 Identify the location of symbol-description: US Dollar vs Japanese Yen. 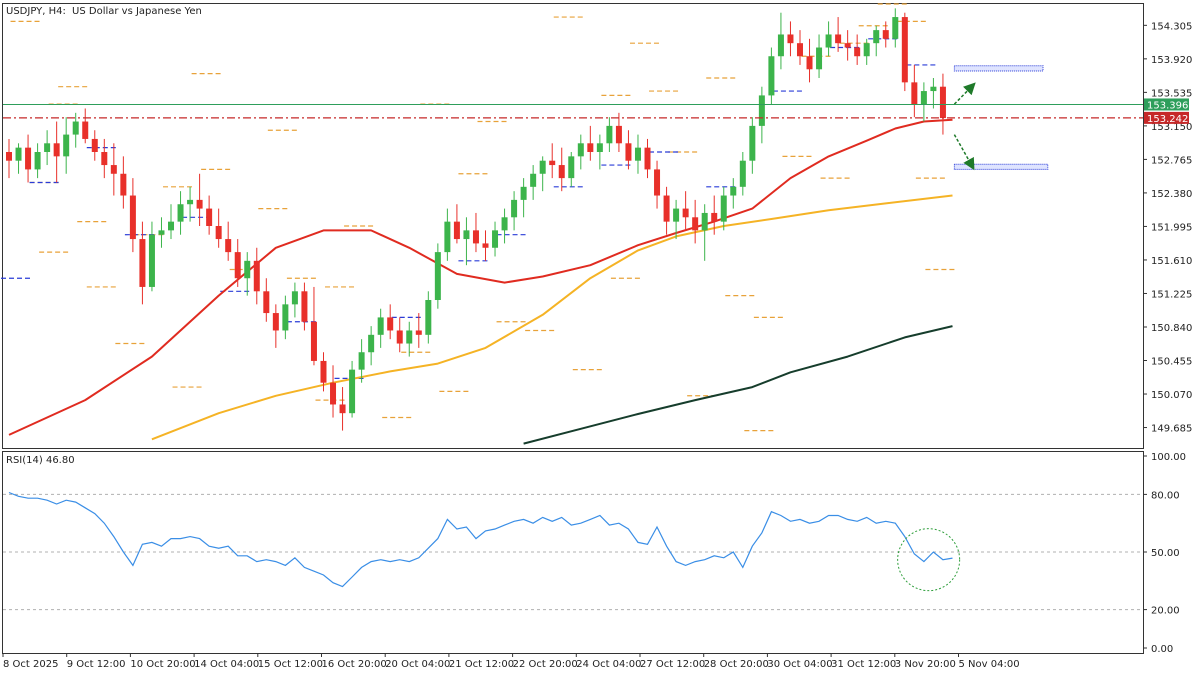
(137, 11).